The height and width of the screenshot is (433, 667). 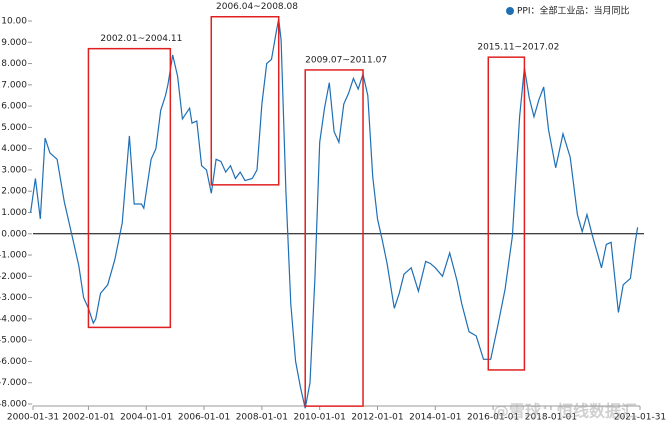 I want to click on y-tick-label: -7.000, so click(x=13, y=383).